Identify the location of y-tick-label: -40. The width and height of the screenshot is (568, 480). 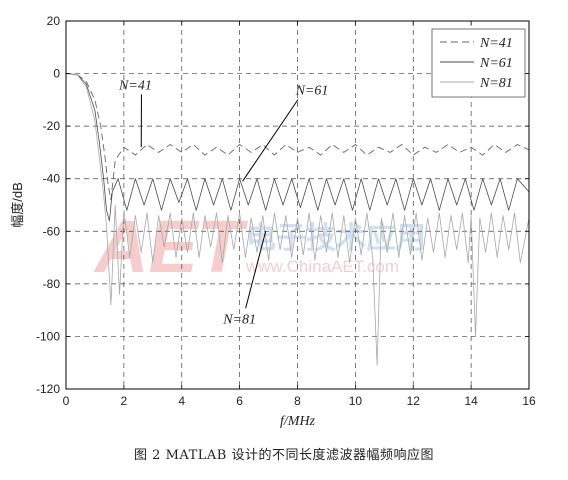
(52, 179).